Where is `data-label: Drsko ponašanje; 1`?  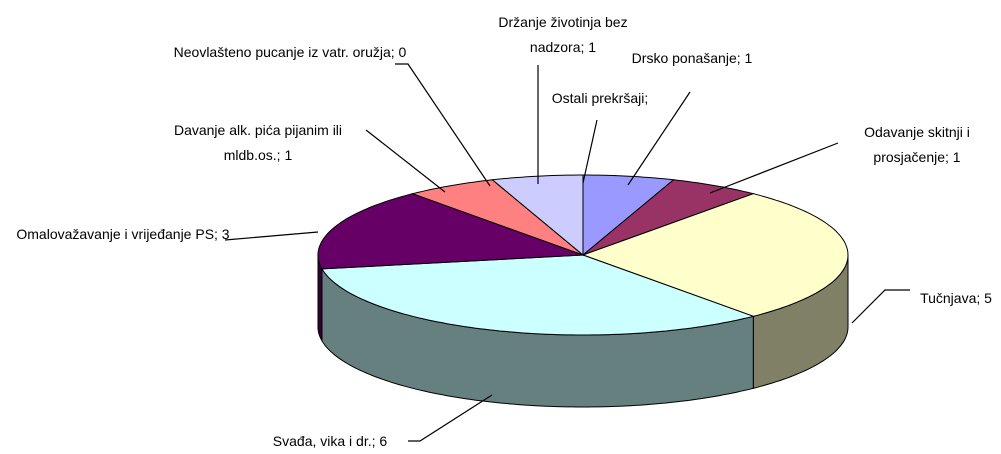
data-label: Drsko ponašanje; 1 is located at coordinates (692, 58).